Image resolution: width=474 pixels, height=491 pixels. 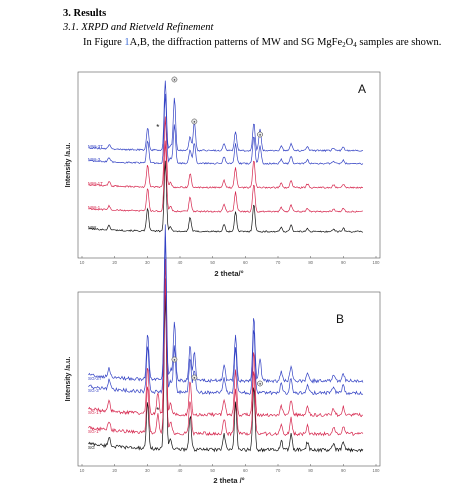 What do you see at coordinates (349, 42) in the screenshot?
I see `formula-oxygen: O` at bounding box center [349, 42].